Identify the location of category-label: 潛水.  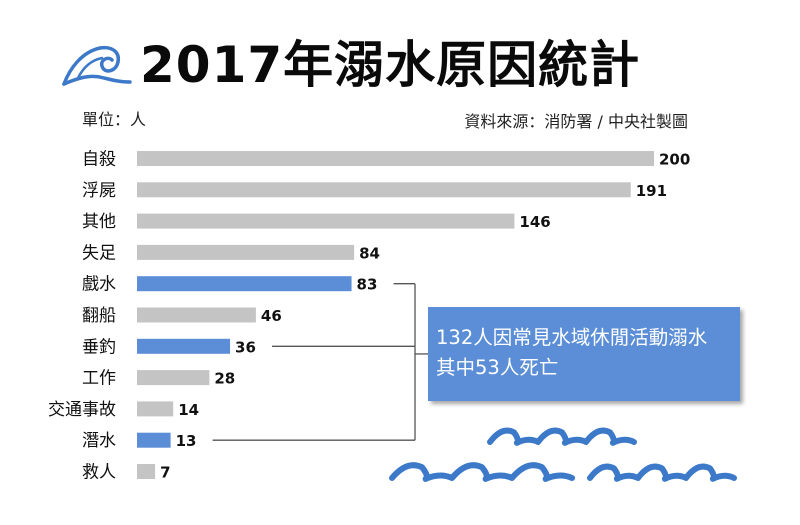
(99, 441).